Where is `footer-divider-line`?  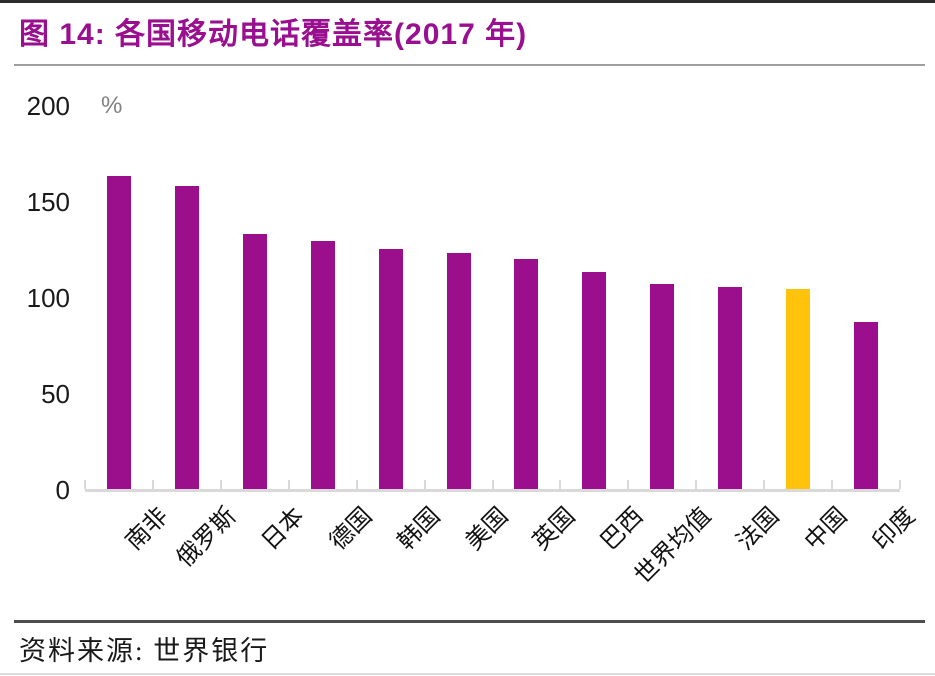
footer-divider-line is located at coordinates (469, 621).